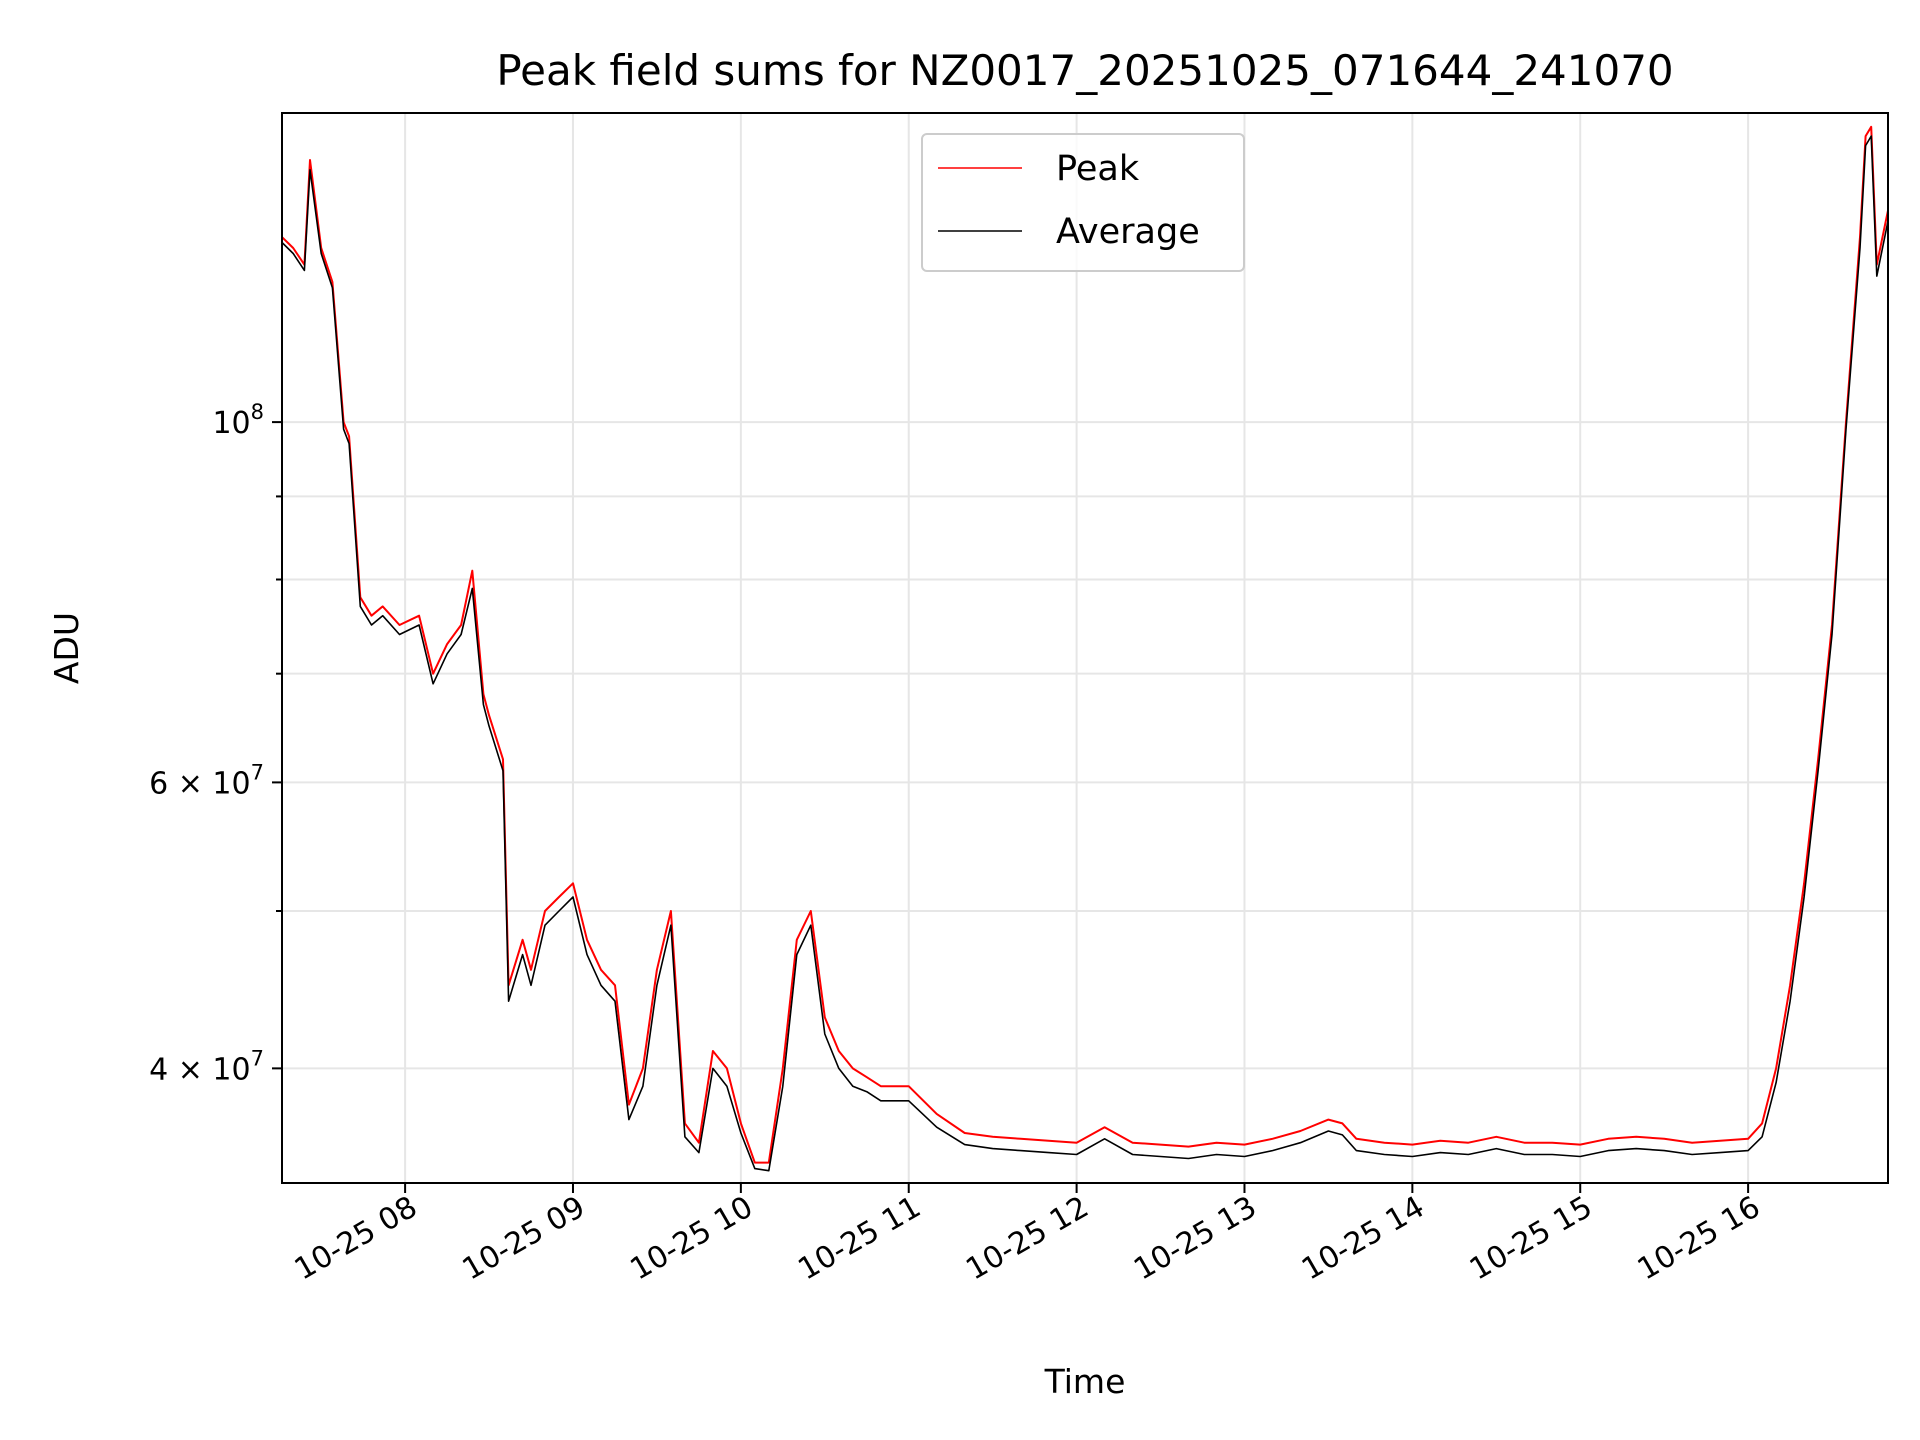  Describe the element at coordinates (1128, 232) in the screenshot. I see `legend-average-label: Average` at that location.